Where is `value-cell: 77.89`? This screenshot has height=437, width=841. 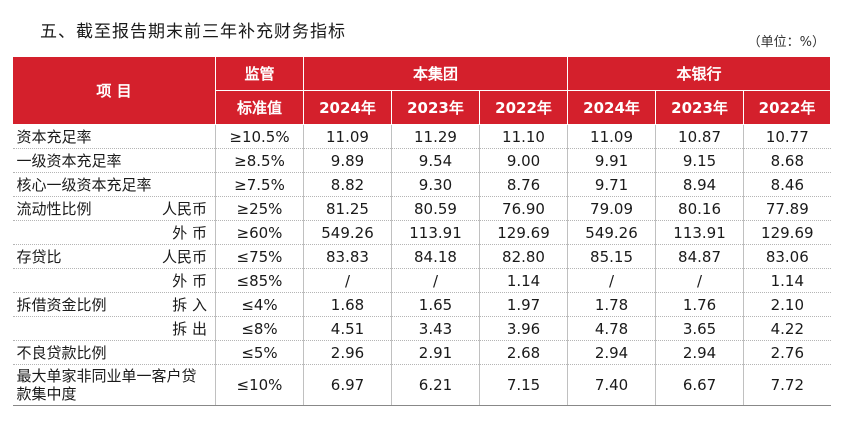 value-cell: 77.89 is located at coordinates (787, 208).